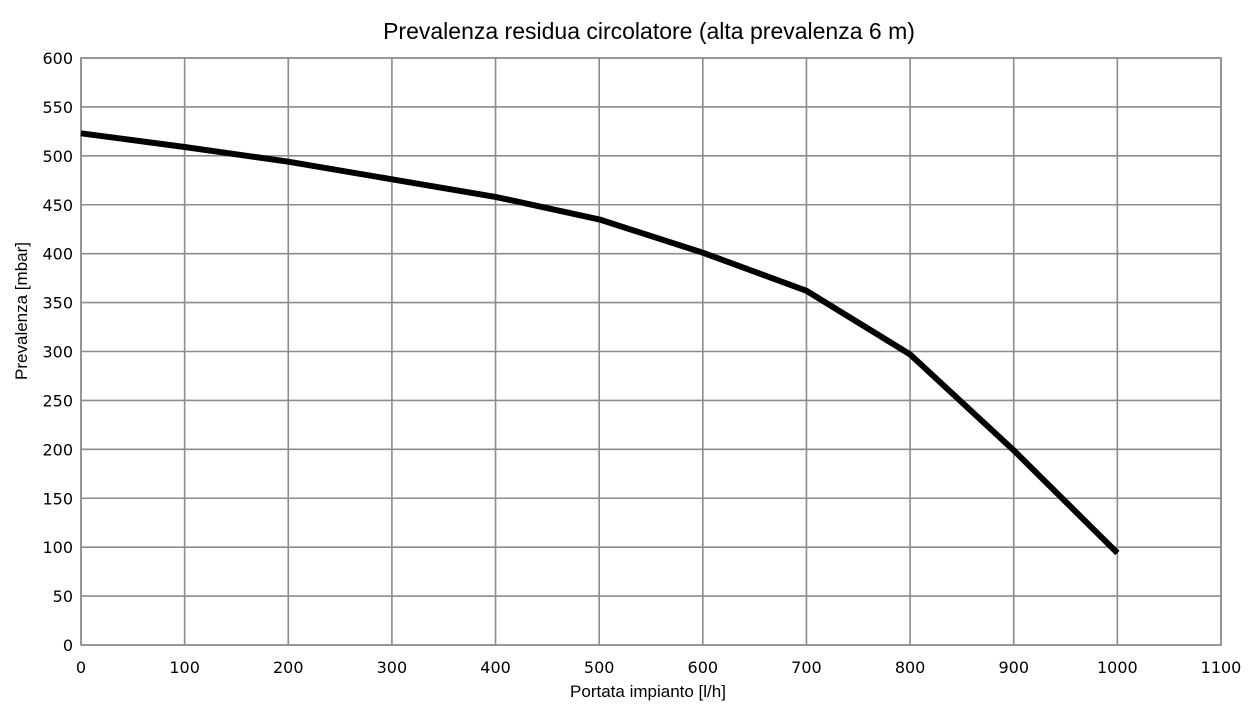  I want to click on y-tick-label: 250, so click(57, 400).